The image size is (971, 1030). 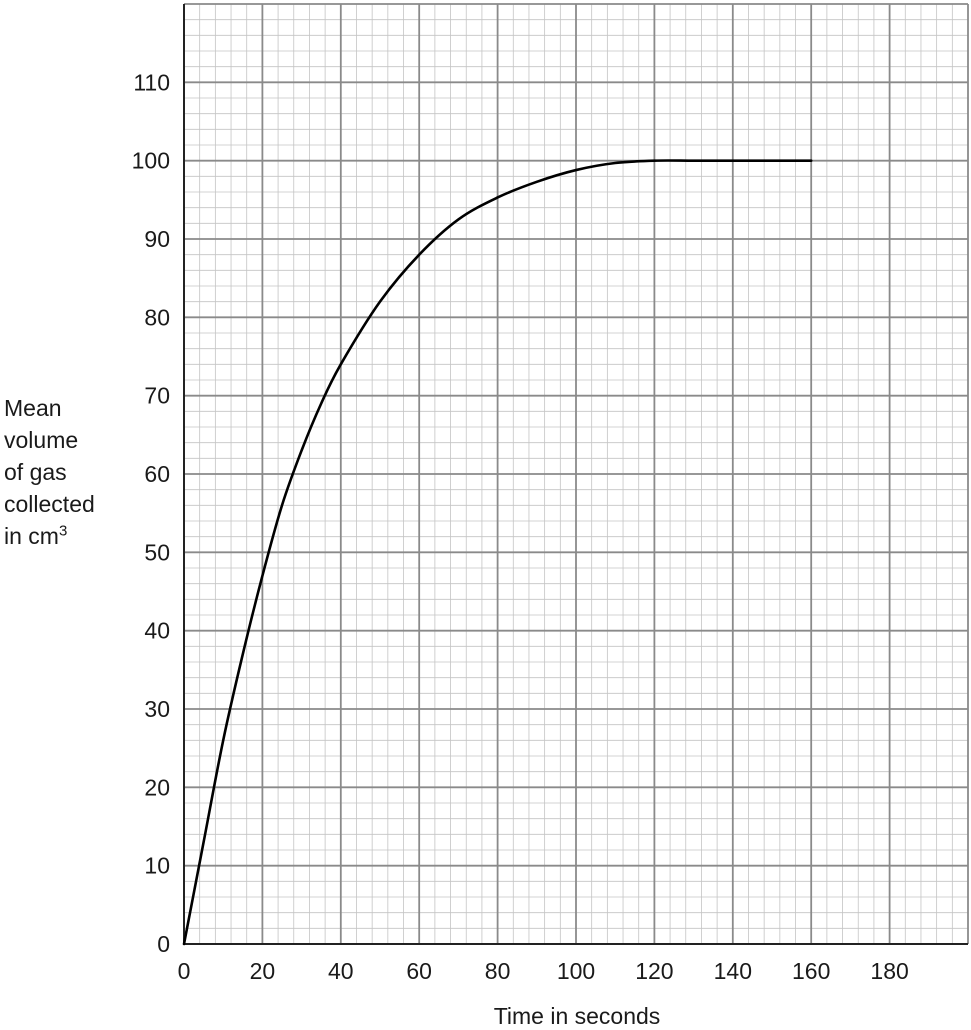 What do you see at coordinates (157, 552) in the screenshot?
I see `y-tick-label: 50` at bounding box center [157, 552].